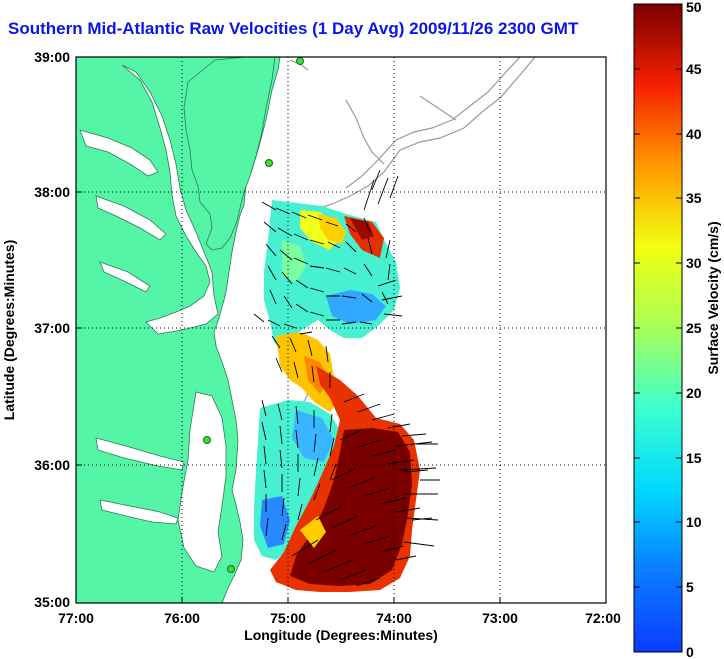  What do you see at coordinates (52, 465) in the screenshot?
I see `y-tick-label: 36:00` at bounding box center [52, 465].